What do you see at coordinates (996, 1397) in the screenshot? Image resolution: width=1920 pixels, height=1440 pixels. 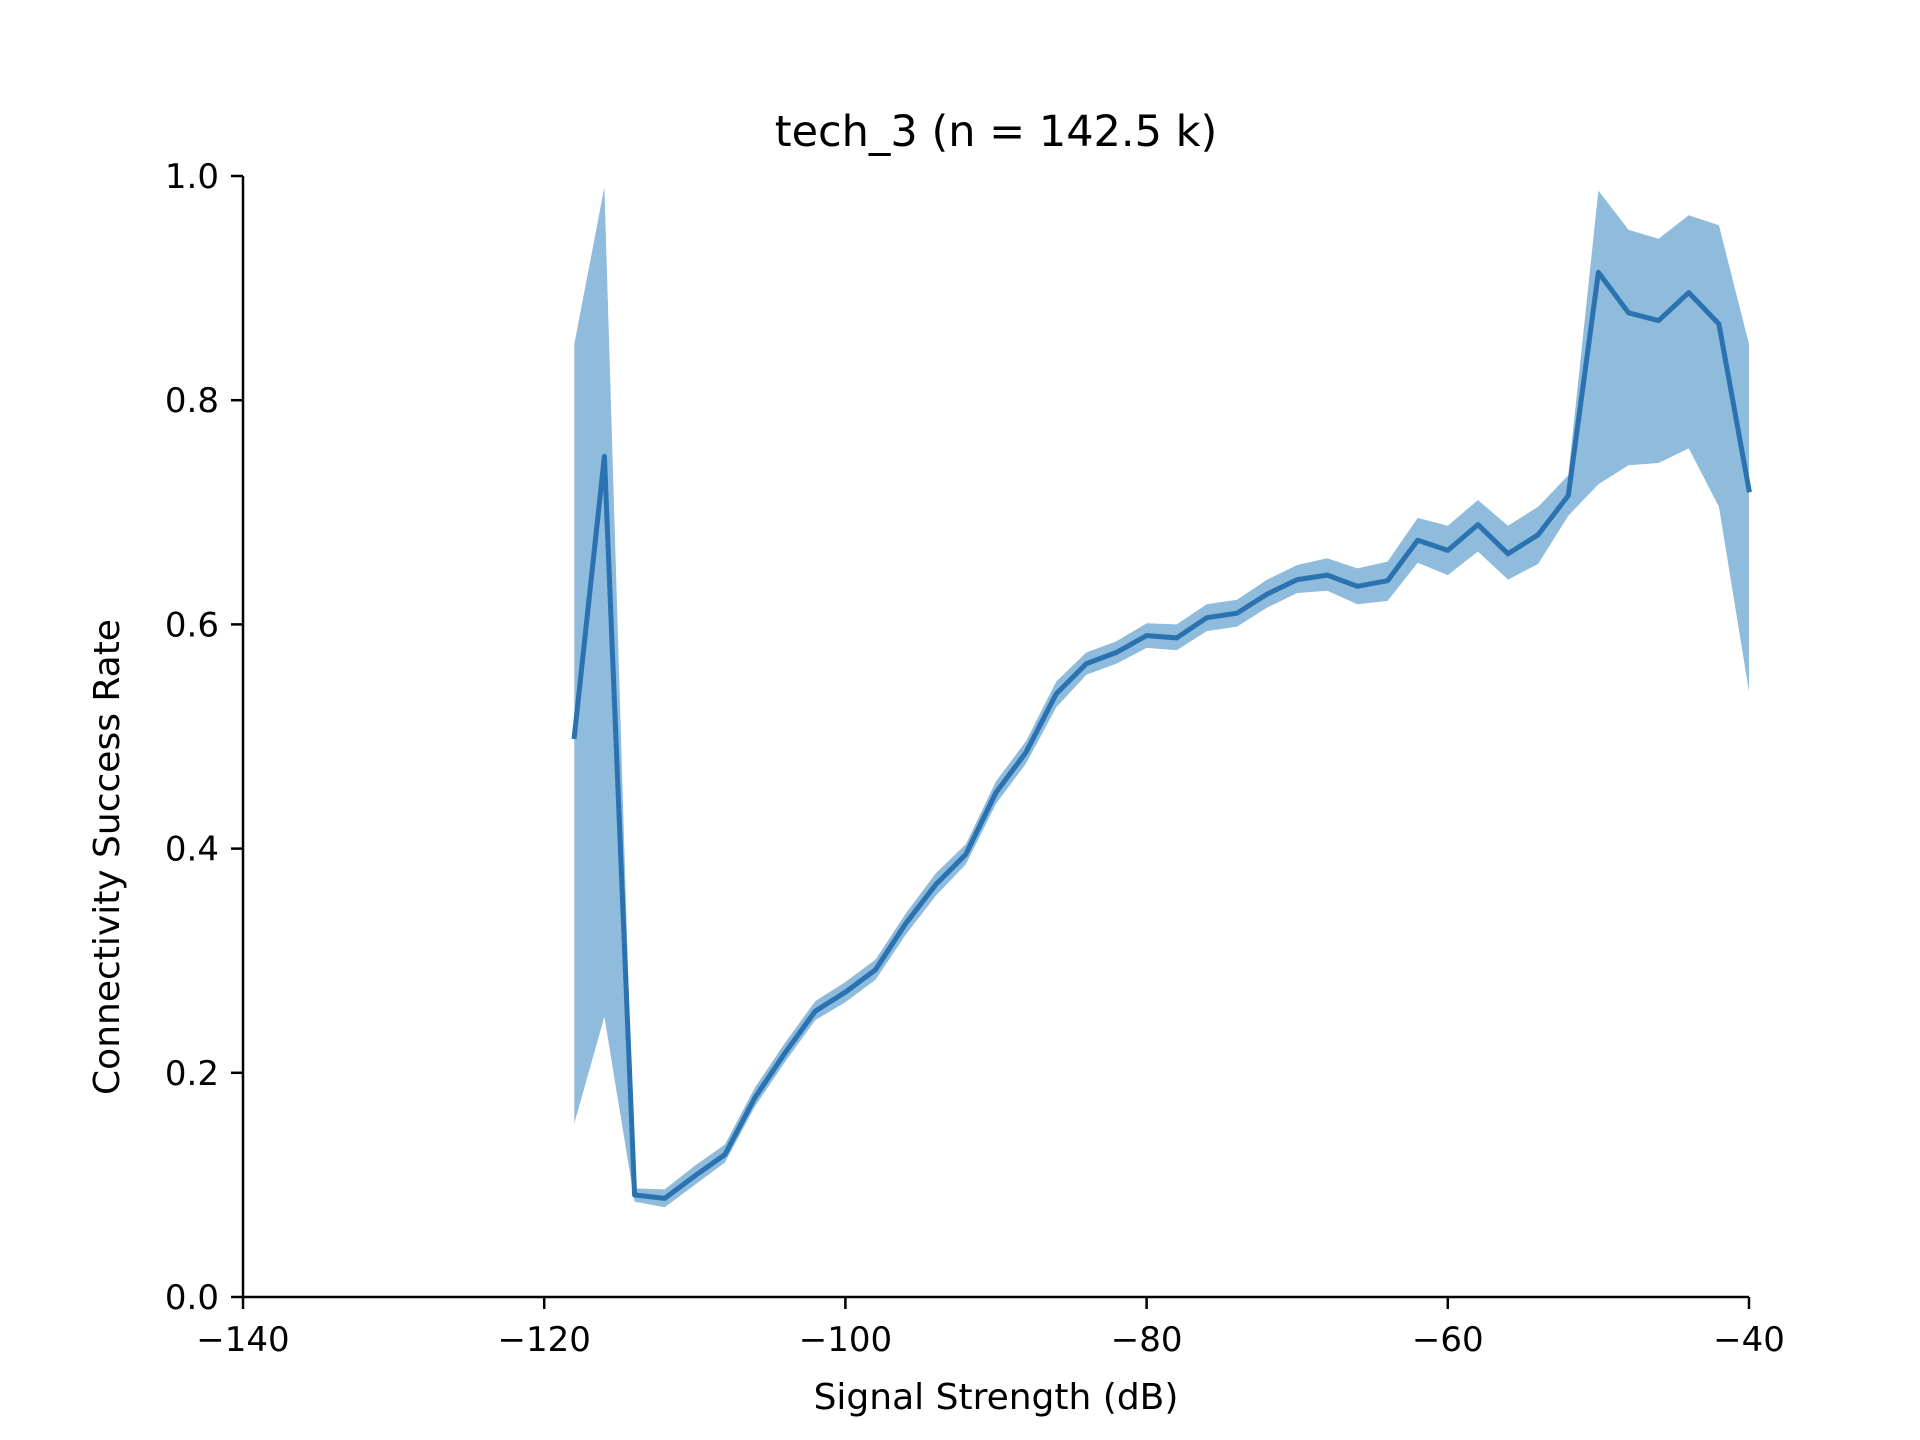 I see `x-axis-title: Signal Strength (dB)` at bounding box center [996, 1397].